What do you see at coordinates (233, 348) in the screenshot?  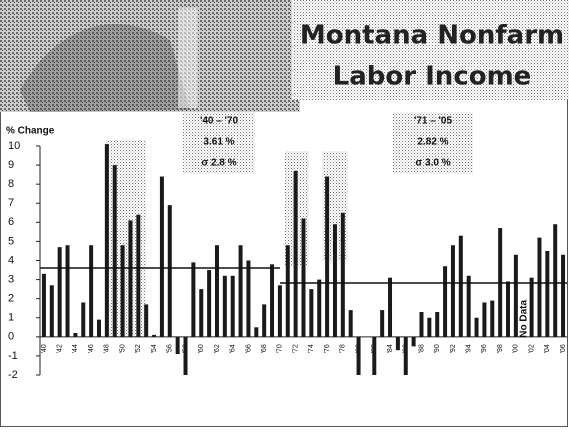 I see `x-tick-label: '64` at bounding box center [233, 348].